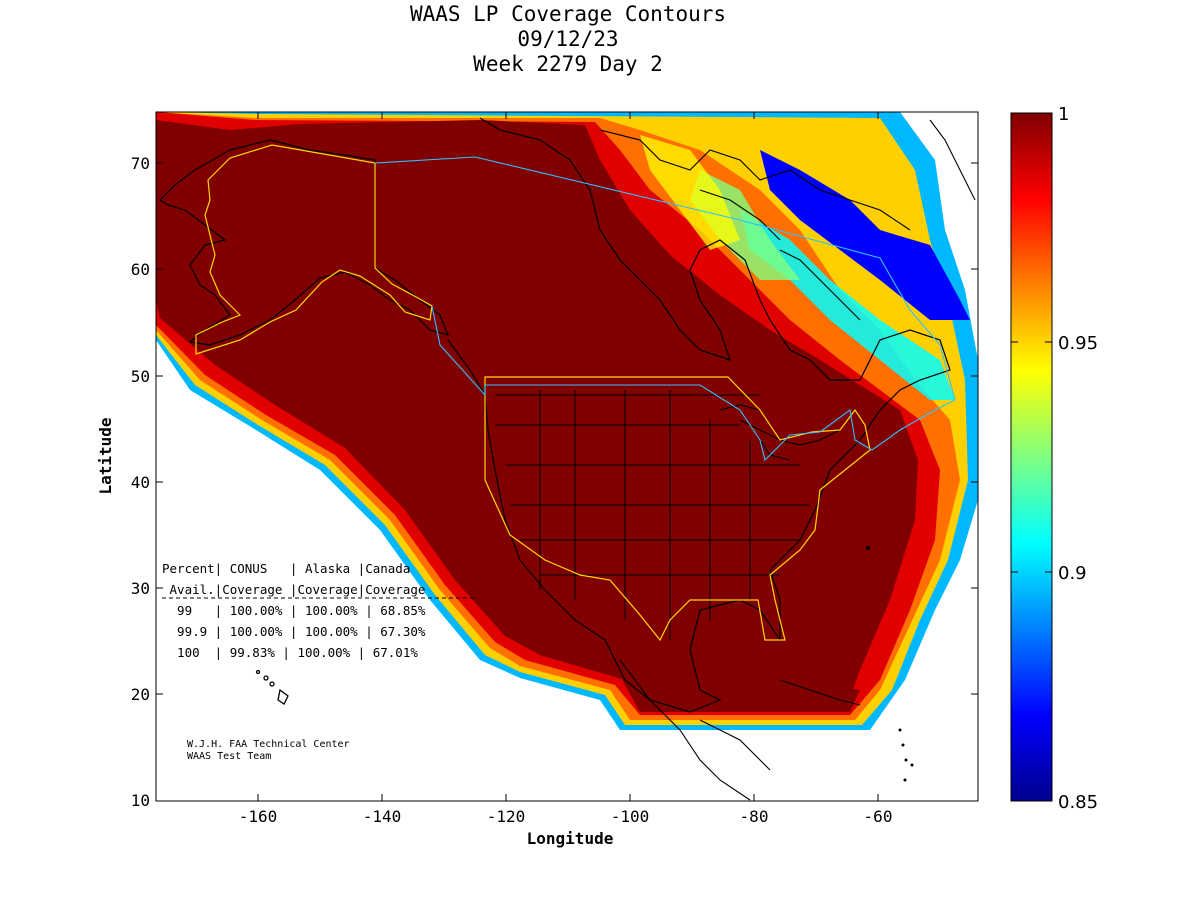 The height and width of the screenshot is (900, 1200). I want to click on colorbar-tick-label: 0.95, so click(1078, 343).